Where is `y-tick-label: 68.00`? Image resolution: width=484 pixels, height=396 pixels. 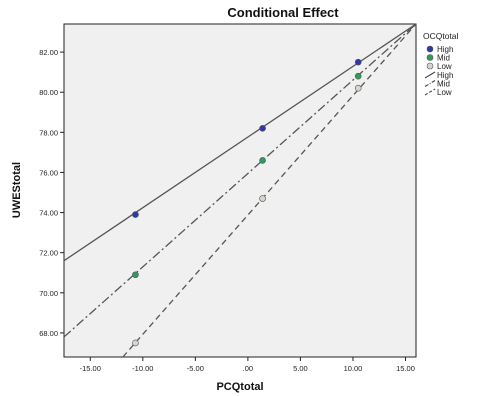 y-tick-label: 68.00 is located at coordinates (48, 333).